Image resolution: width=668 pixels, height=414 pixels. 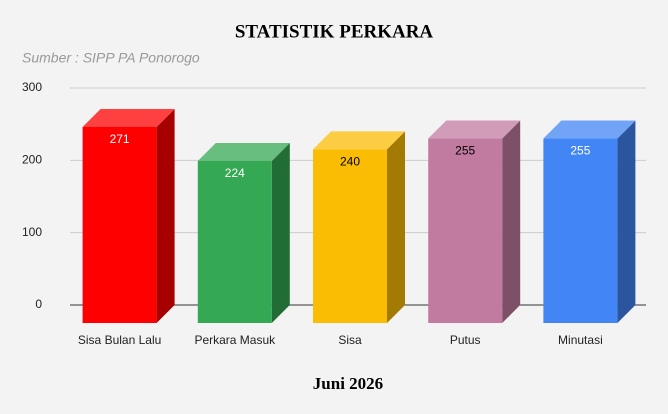 I want to click on value-label: 224, so click(x=235, y=173).